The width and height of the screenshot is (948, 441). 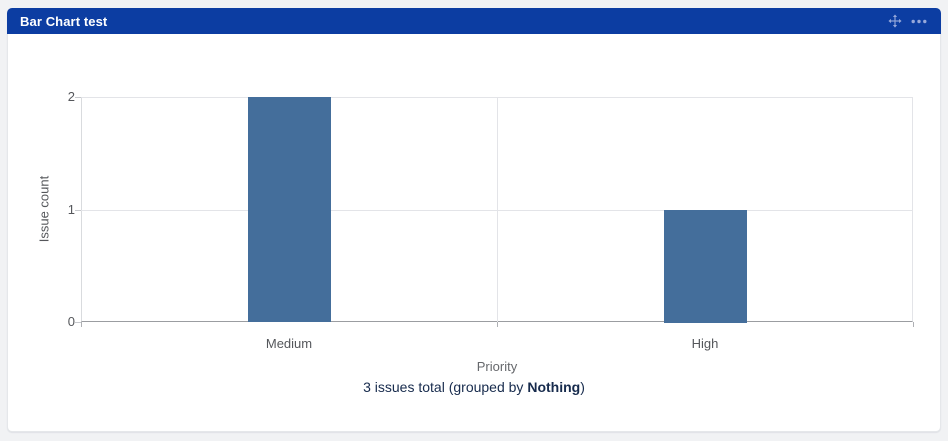 I want to click on y-tick-label-2: 2, so click(x=71, y=96).